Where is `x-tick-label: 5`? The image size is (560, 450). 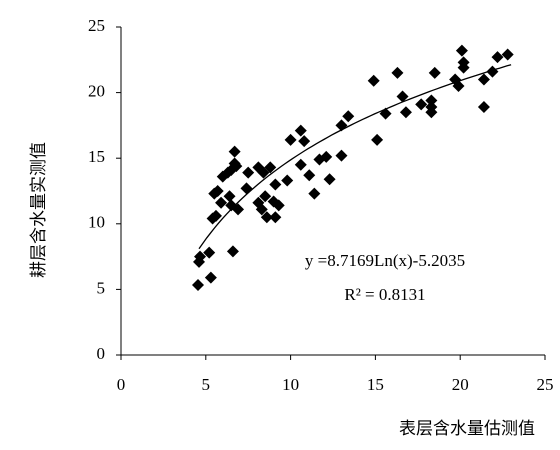
x-tick-label: 5 is located at coordinates (206, 384).